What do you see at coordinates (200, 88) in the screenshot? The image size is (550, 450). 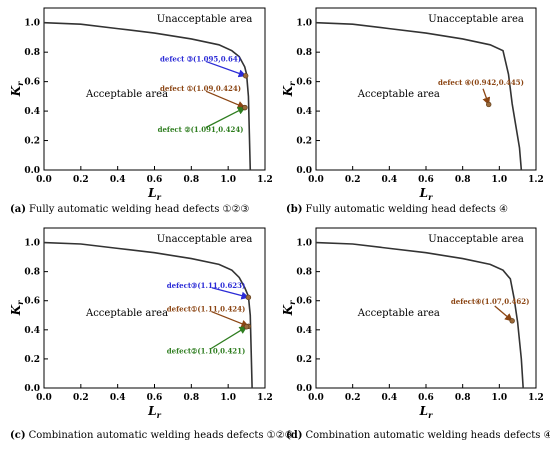 I see `defect-label: defect ①(1.09,0.424)` at bounding box center [200, 88].